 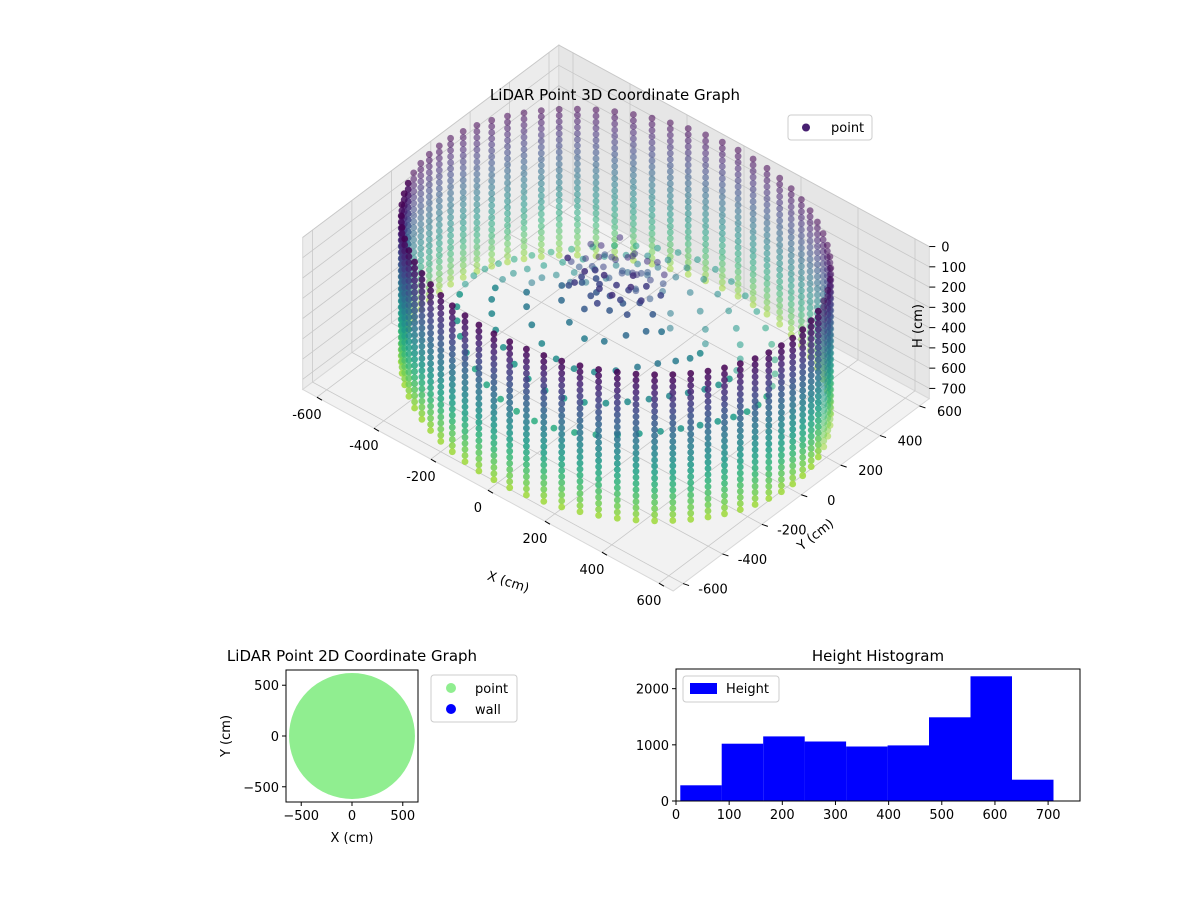 I want to click on histogram-bar, so click(x=701, y=793).